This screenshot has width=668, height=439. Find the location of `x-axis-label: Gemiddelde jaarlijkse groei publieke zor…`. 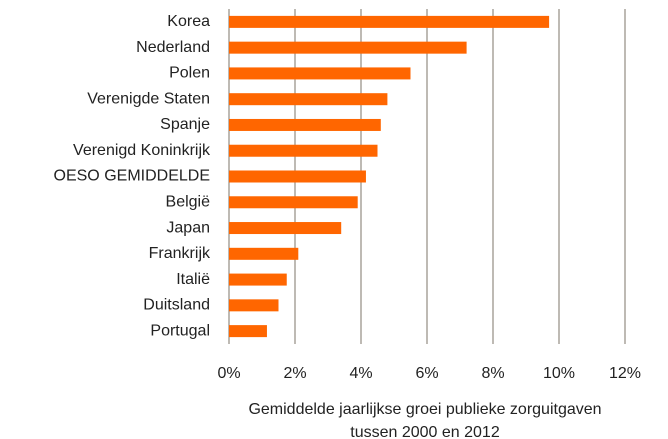

x-axis-label: Gemiddelde jaarlijkse groei publieke zor… is located at coordinates (424, 409).